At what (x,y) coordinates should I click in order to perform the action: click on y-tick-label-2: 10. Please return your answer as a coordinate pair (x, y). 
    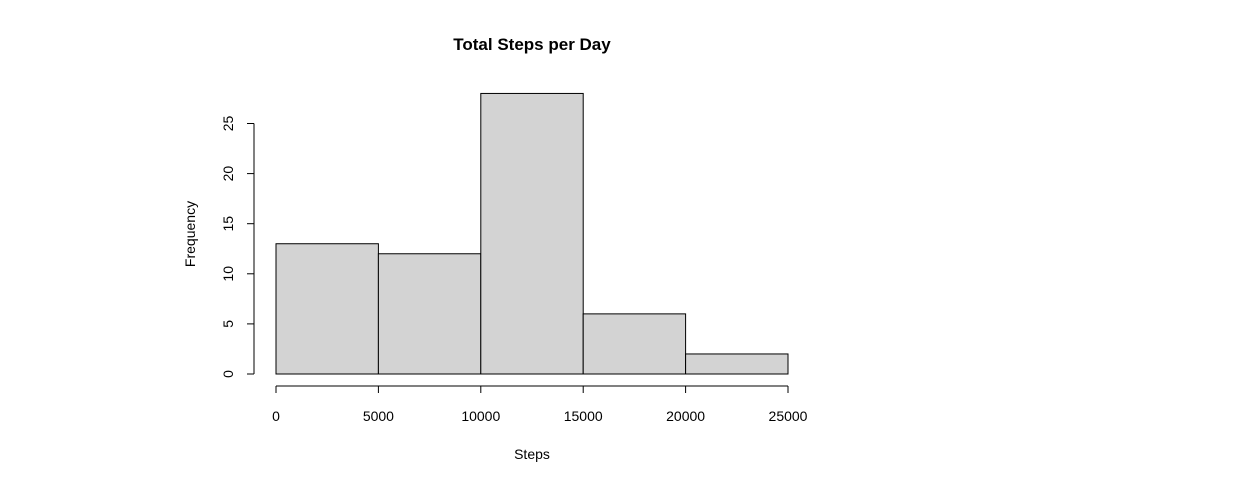
    Looking at the image, I should click on (228, 274).